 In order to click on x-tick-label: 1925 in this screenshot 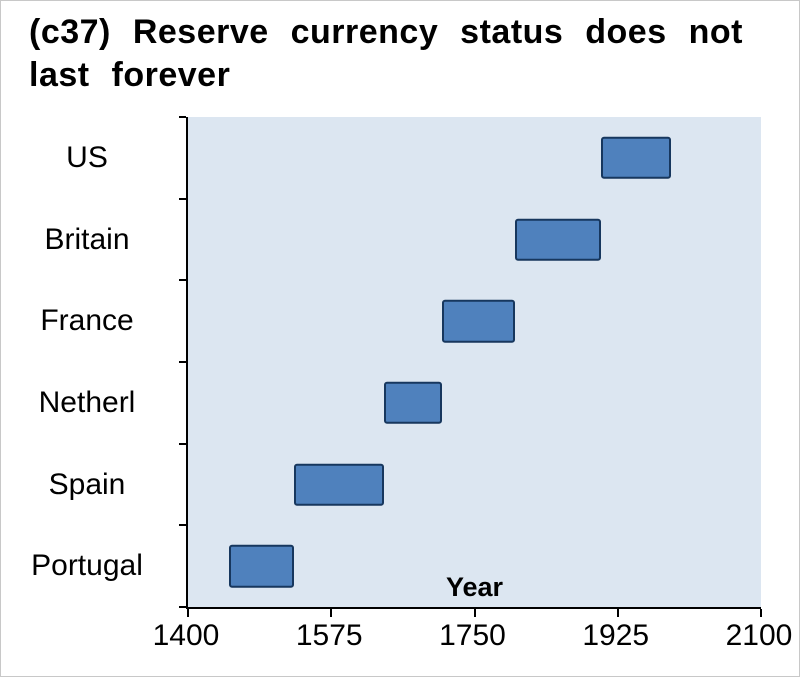, I will do `click(616, 635)`.